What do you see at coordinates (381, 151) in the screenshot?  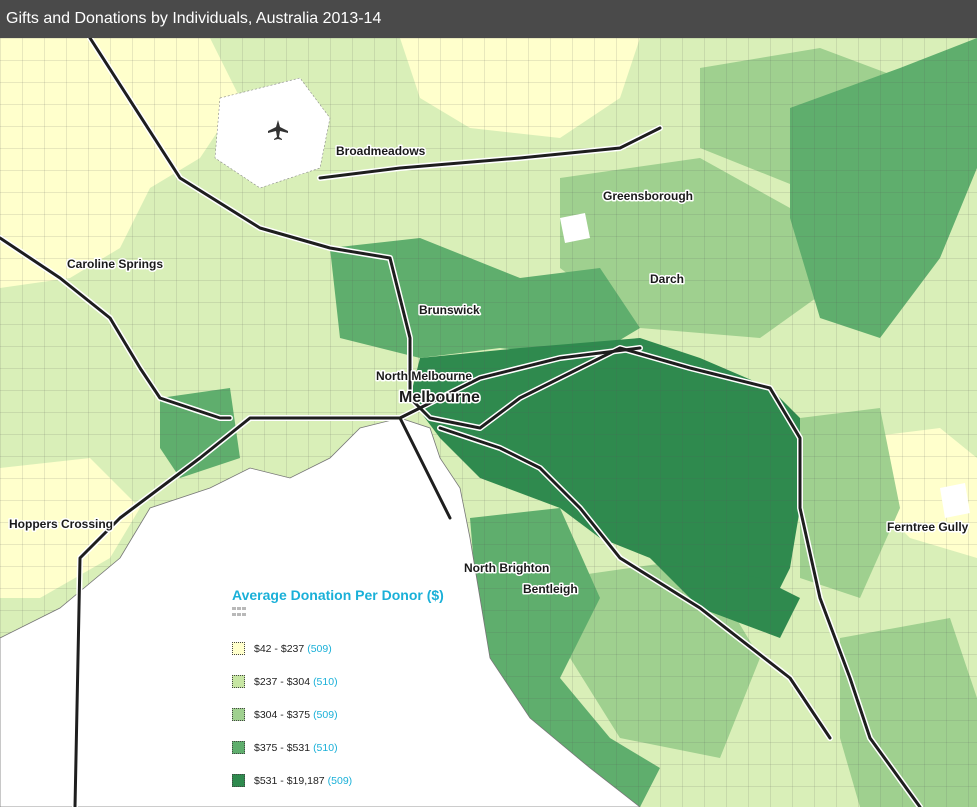 I see `label-broadmeadows: Broadmeadows` at bounding box center [381, 151].